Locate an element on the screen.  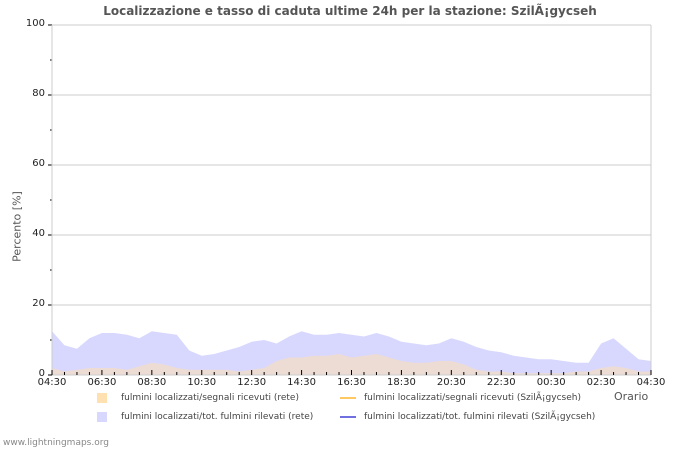
x-tick-label: 02:30 is located at coordinates (601, 382).